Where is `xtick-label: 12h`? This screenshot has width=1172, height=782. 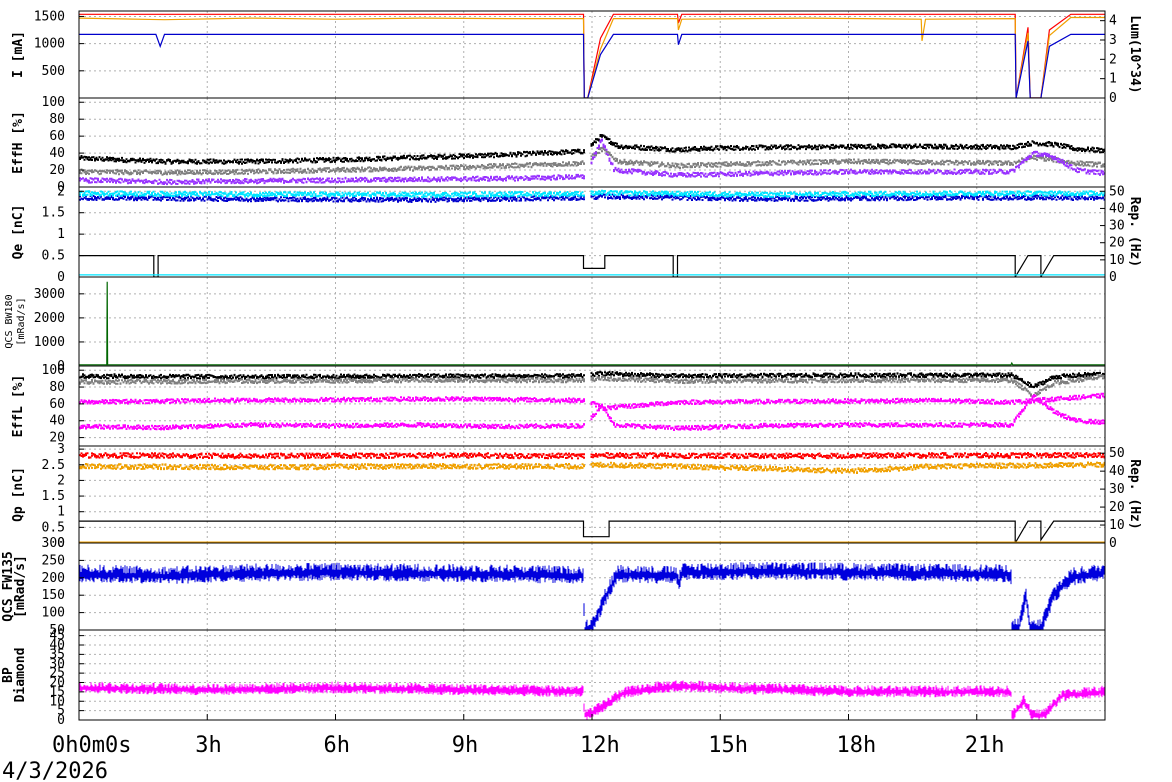
xtick-label: 12h is located at coordinates (600, 745).